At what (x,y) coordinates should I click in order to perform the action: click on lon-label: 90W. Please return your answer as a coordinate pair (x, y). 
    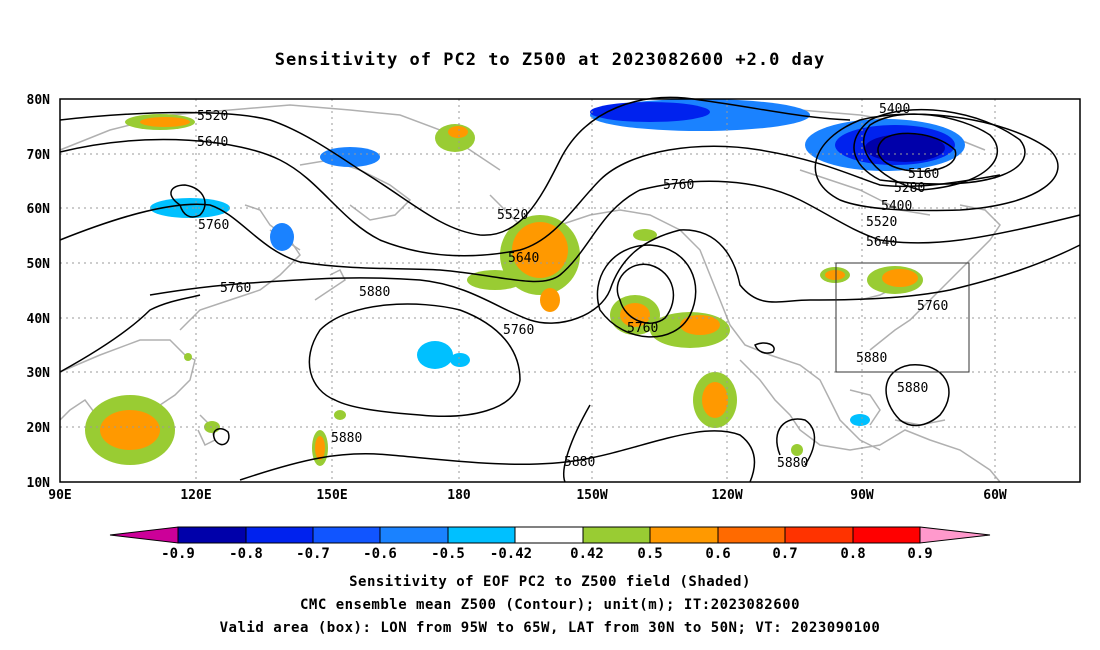
    Looking at the image, I should click on (862, 495).